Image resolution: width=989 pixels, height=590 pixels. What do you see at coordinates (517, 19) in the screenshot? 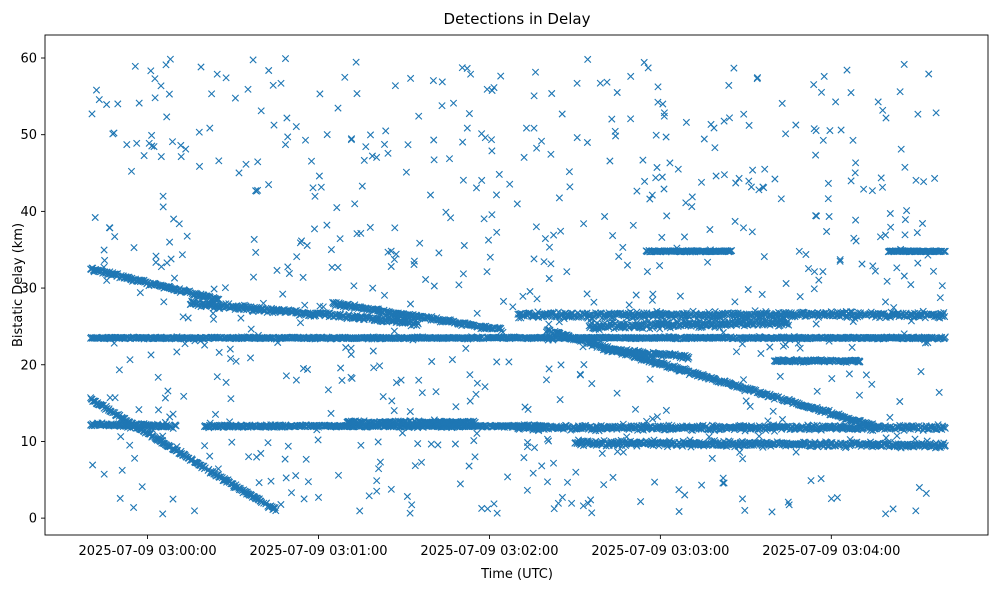
I see `chart-title: Detections in Delay` at bounding box center [517, 19].